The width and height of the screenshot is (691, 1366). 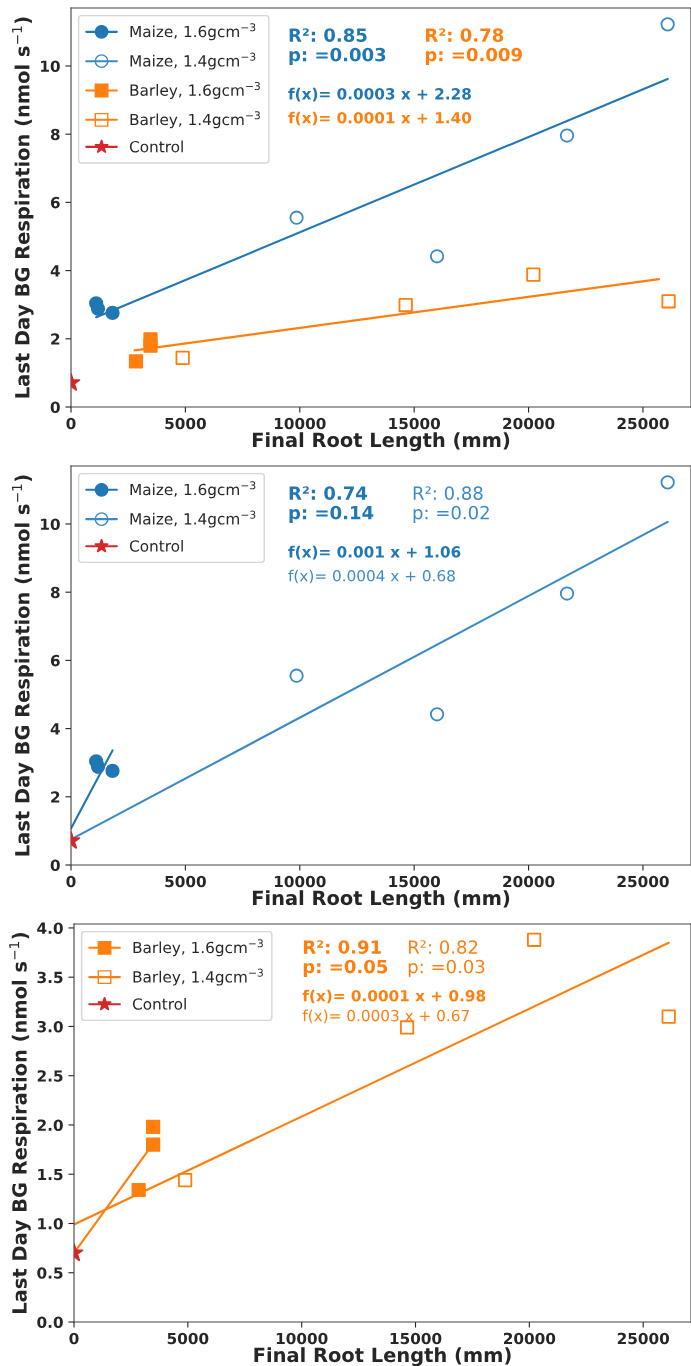 I want to click on annotation: f(x)= 0.0001 x + 1.40, so click(x=380, y=118).